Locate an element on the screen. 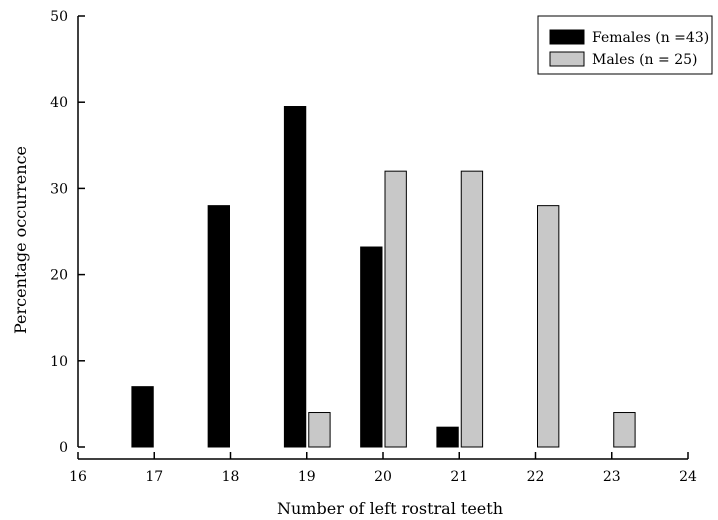 The height and width of the screenshot is (520, 718). y-tick-label: 50 is located at coordinates (59, 17).